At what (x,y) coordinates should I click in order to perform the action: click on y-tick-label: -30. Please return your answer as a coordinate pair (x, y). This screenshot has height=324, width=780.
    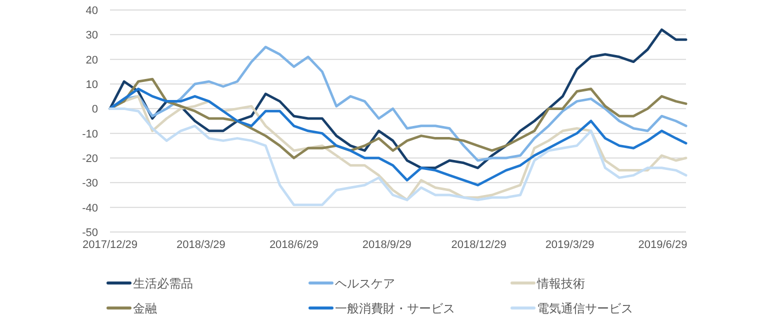
    Looking at the image, I should click on (90, 184).